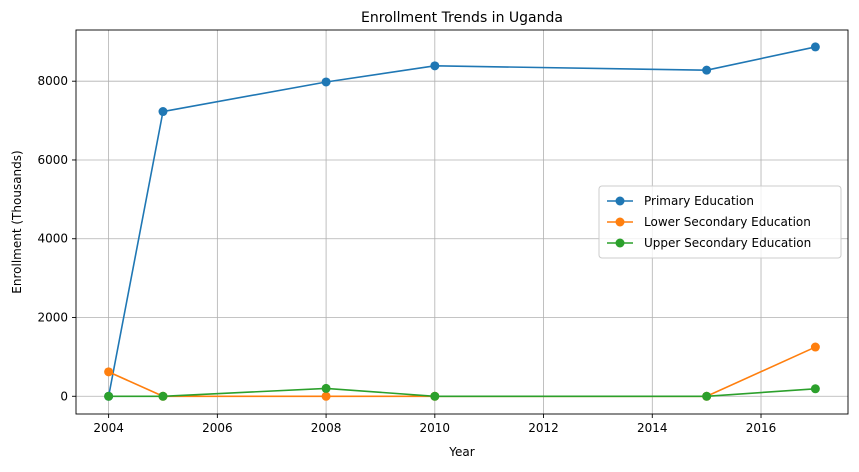  I want to click on legend-item: Primary Education, so click(680, 201).